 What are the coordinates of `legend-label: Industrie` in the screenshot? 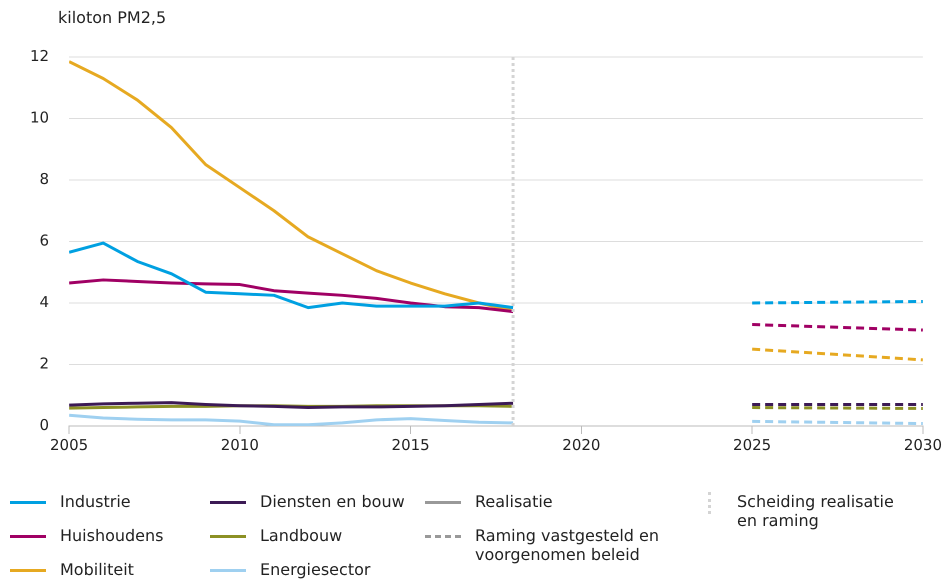 It's located at (95, 501).